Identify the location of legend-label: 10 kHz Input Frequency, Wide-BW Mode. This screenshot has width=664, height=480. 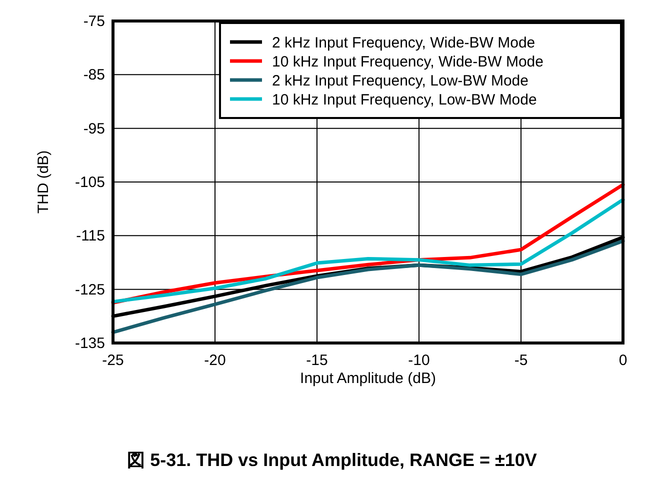
(408, 62).